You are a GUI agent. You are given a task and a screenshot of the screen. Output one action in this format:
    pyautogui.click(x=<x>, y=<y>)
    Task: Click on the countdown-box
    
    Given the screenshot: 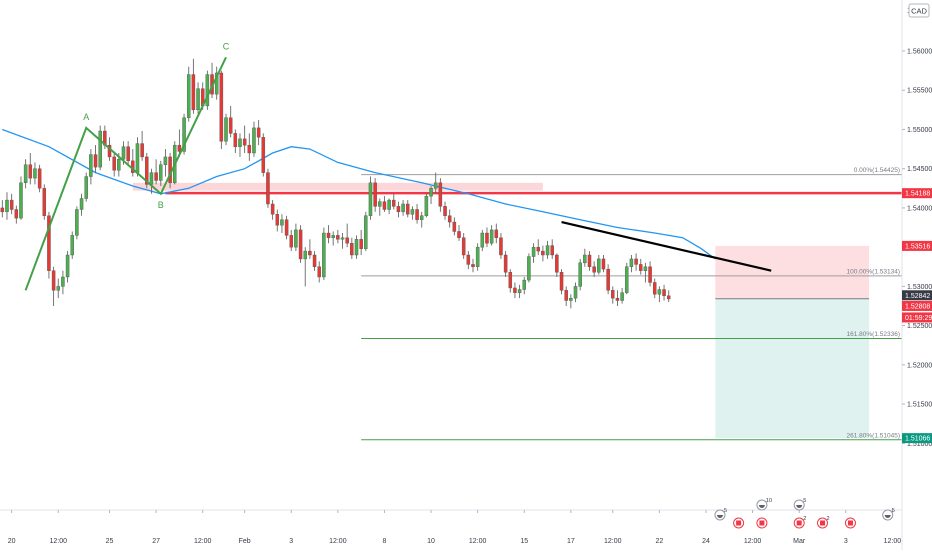 What is the action you would take?
    pyautogui.click(x=917, y=317)
    